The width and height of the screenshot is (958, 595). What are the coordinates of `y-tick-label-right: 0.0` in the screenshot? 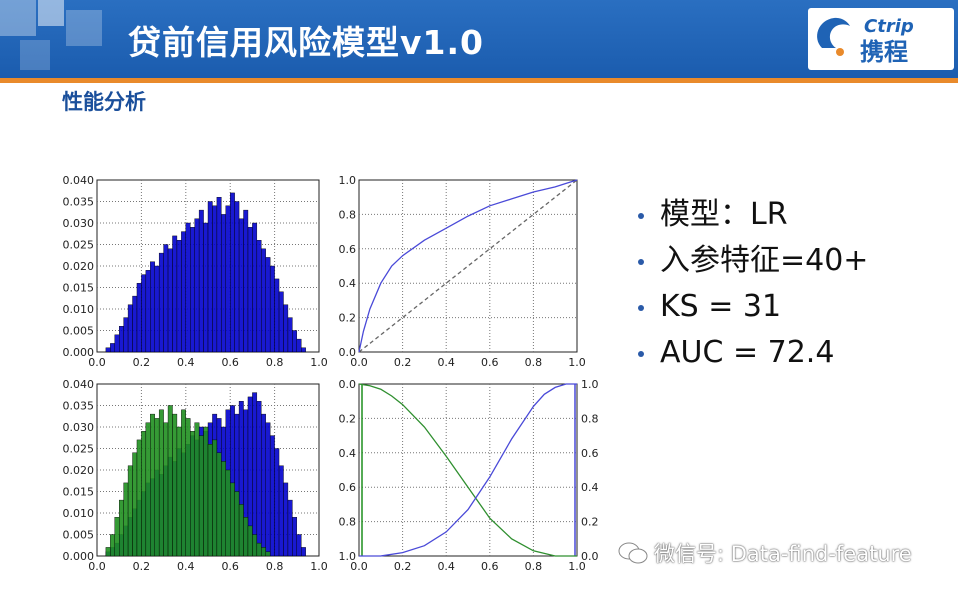 It's located at (590, 556).